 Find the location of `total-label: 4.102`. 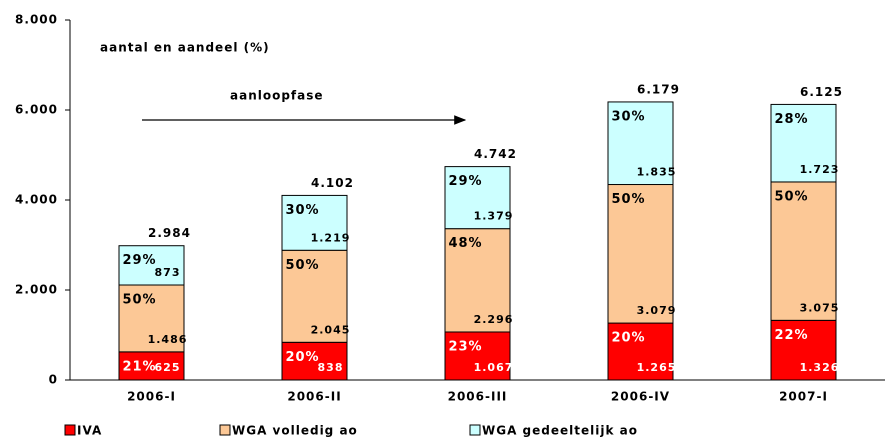

total-label: 4.102 is located at coordinates (332, 183).